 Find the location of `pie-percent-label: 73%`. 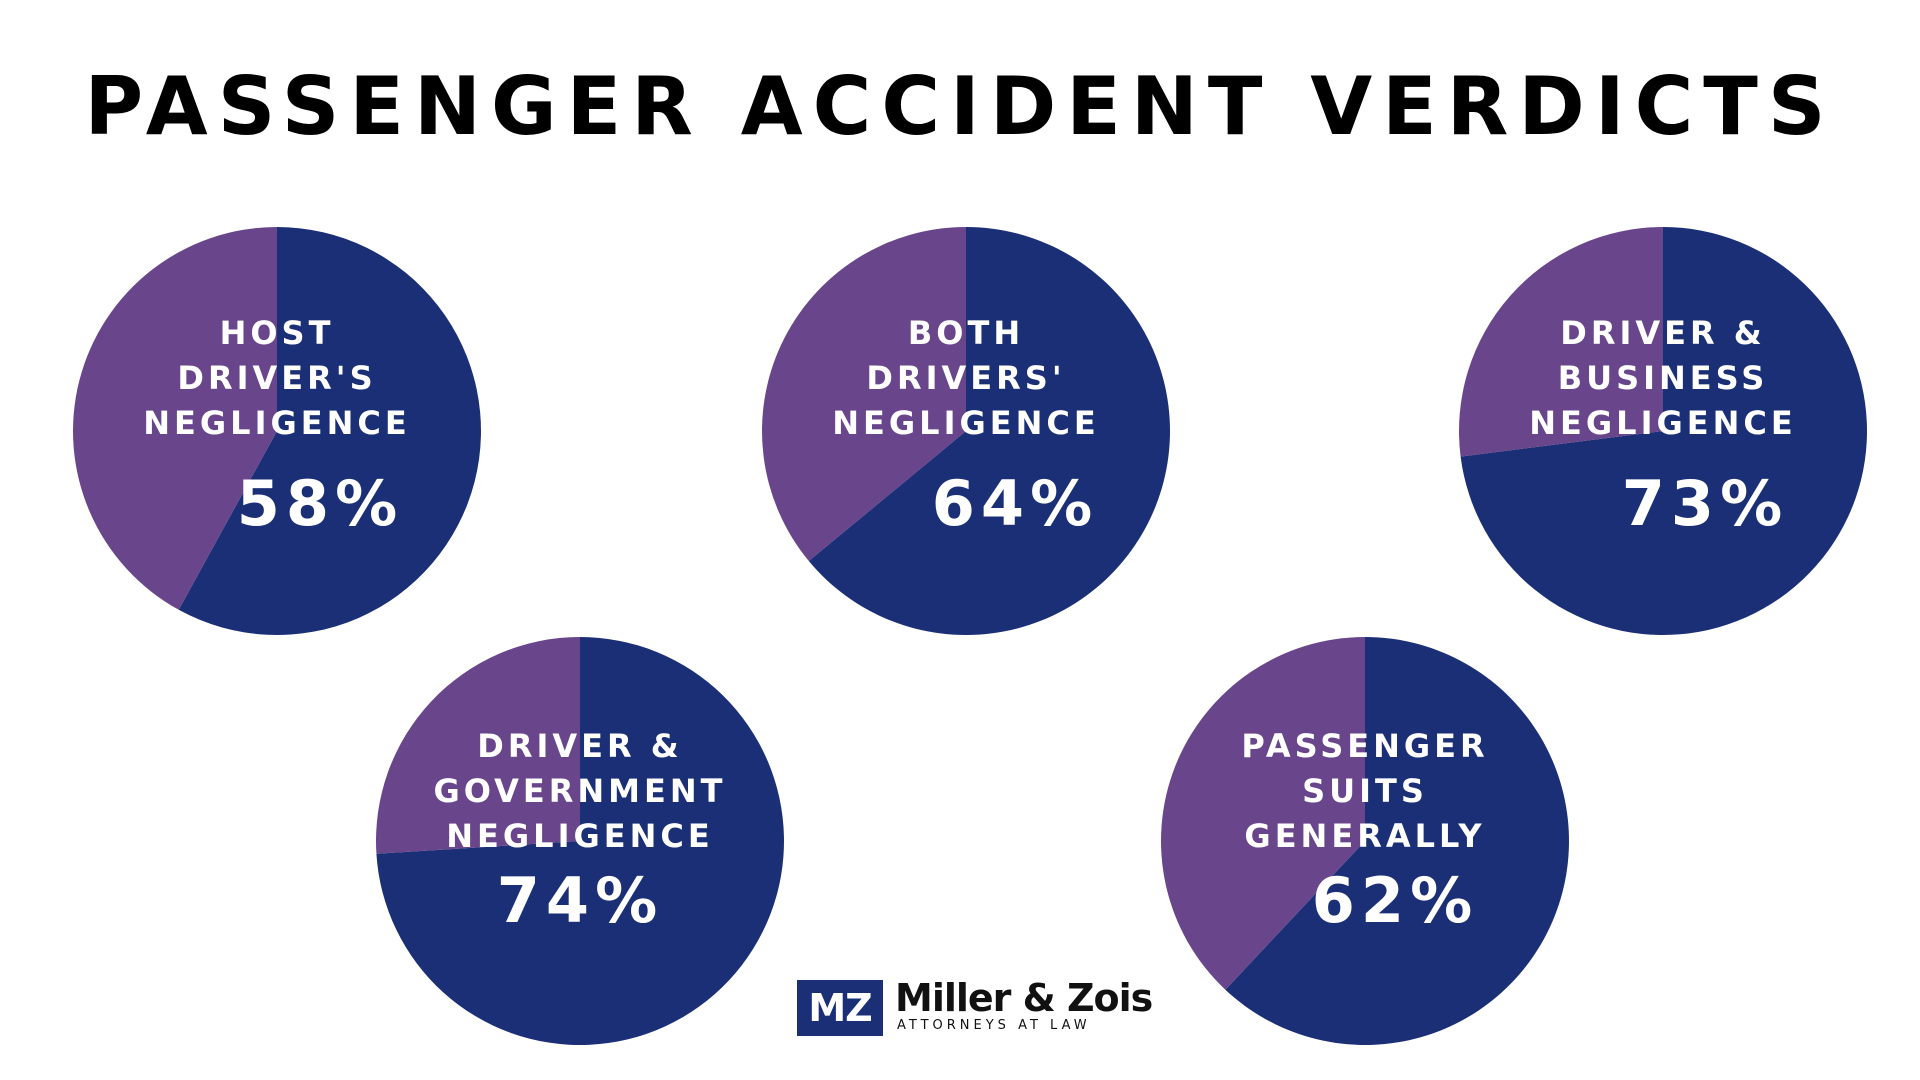

pie-percent-label: 73% is located at coordinates (1705, 503).